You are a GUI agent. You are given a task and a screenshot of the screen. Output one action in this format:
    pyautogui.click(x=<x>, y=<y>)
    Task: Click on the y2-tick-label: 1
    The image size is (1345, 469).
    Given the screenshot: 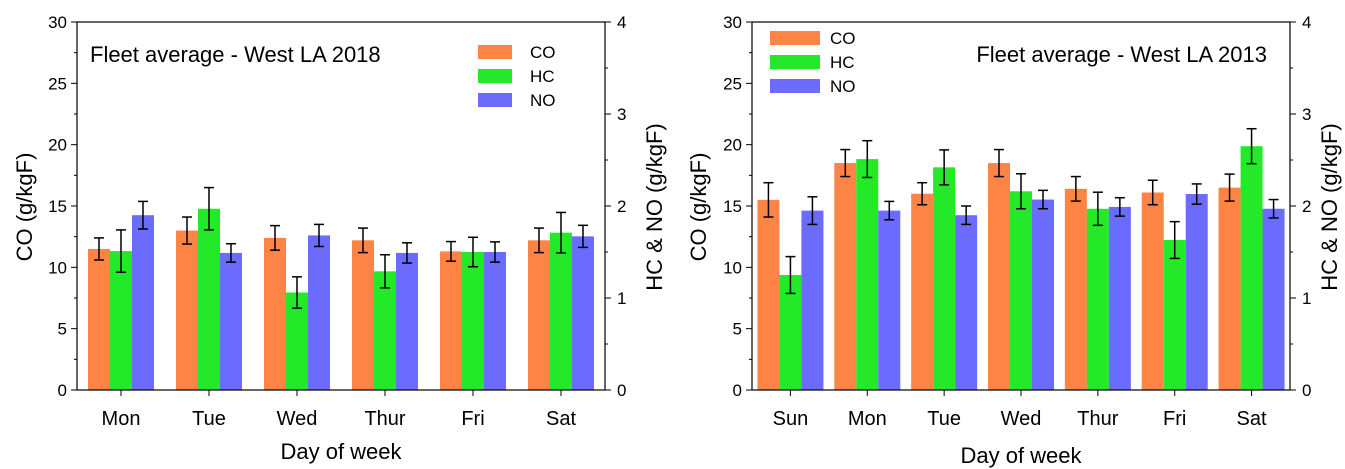 What is the action you would take?
    pyautogui.click(x=1306, y=298)
    